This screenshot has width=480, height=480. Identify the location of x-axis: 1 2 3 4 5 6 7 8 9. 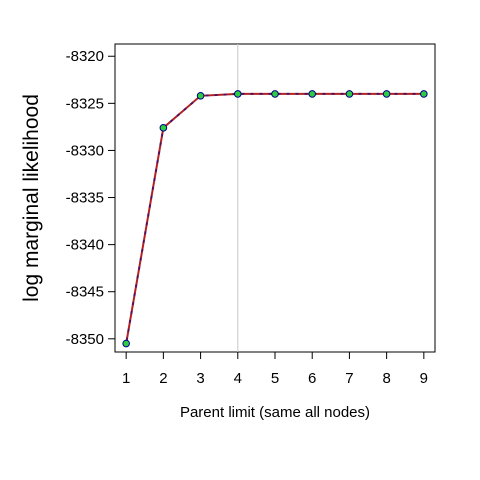
(275, 369).